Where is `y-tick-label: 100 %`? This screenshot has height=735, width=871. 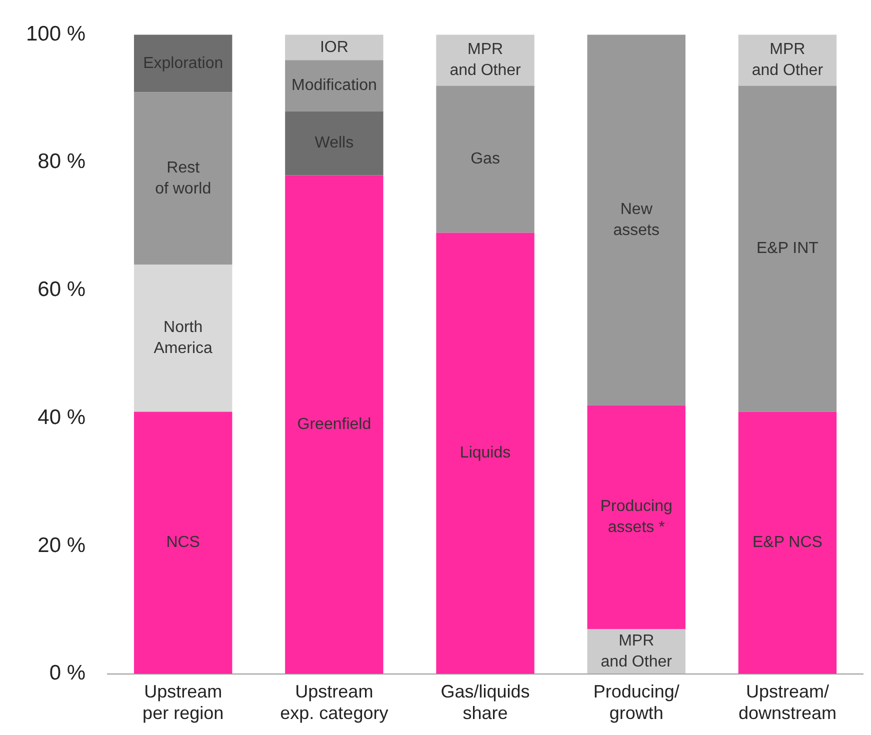
y-tick-label: 100 % is located at coordinates (56, 34).